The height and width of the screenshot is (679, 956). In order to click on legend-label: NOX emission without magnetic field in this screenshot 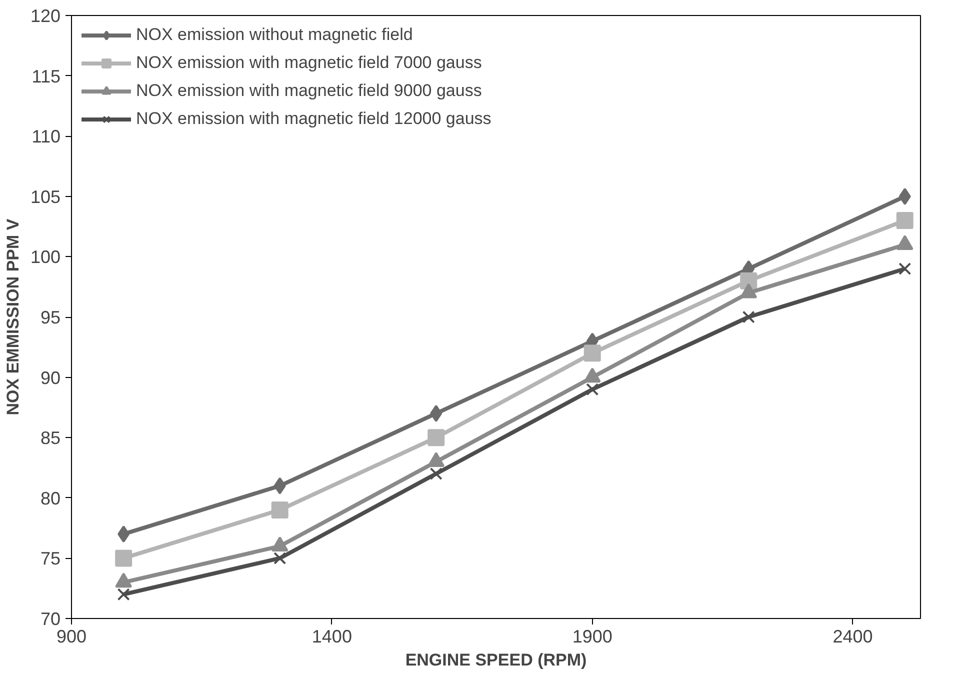, I will do `click(274, 35)`.